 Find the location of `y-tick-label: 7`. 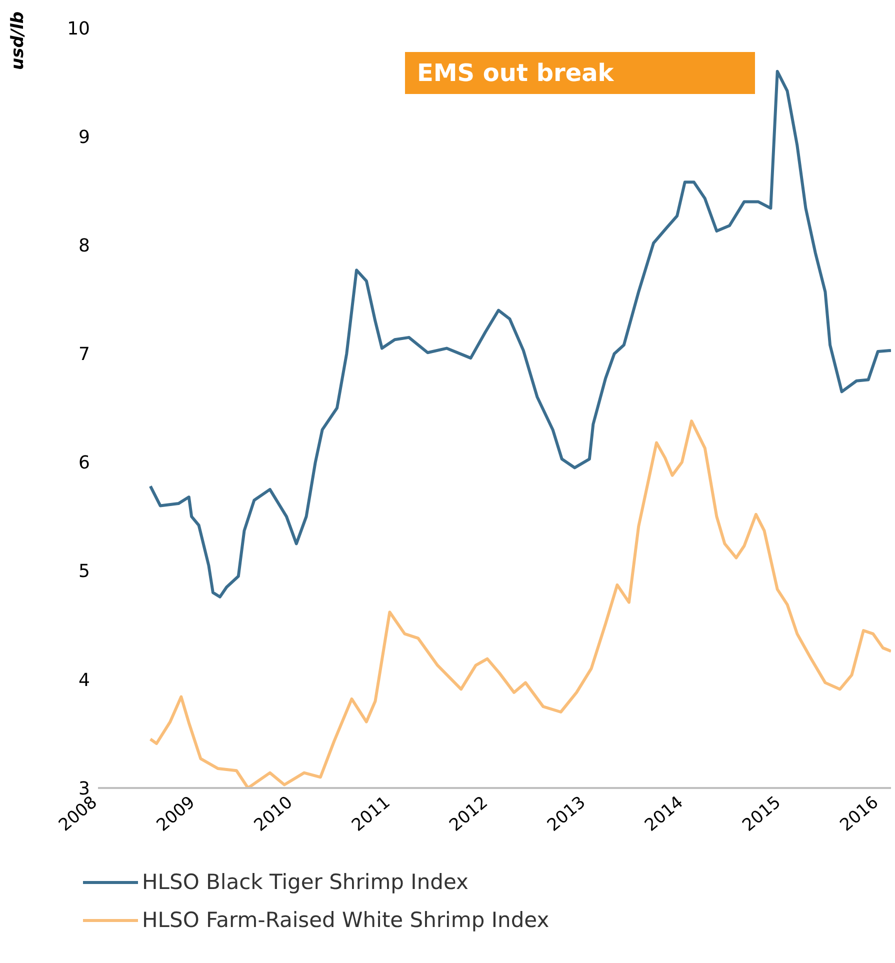

y-tick-label: 7 is located at coordinates (84, 355).